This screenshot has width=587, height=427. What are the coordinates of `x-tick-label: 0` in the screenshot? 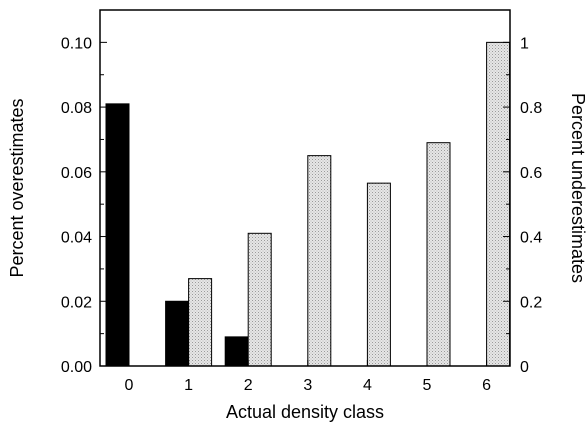 It's located at (129, 385).